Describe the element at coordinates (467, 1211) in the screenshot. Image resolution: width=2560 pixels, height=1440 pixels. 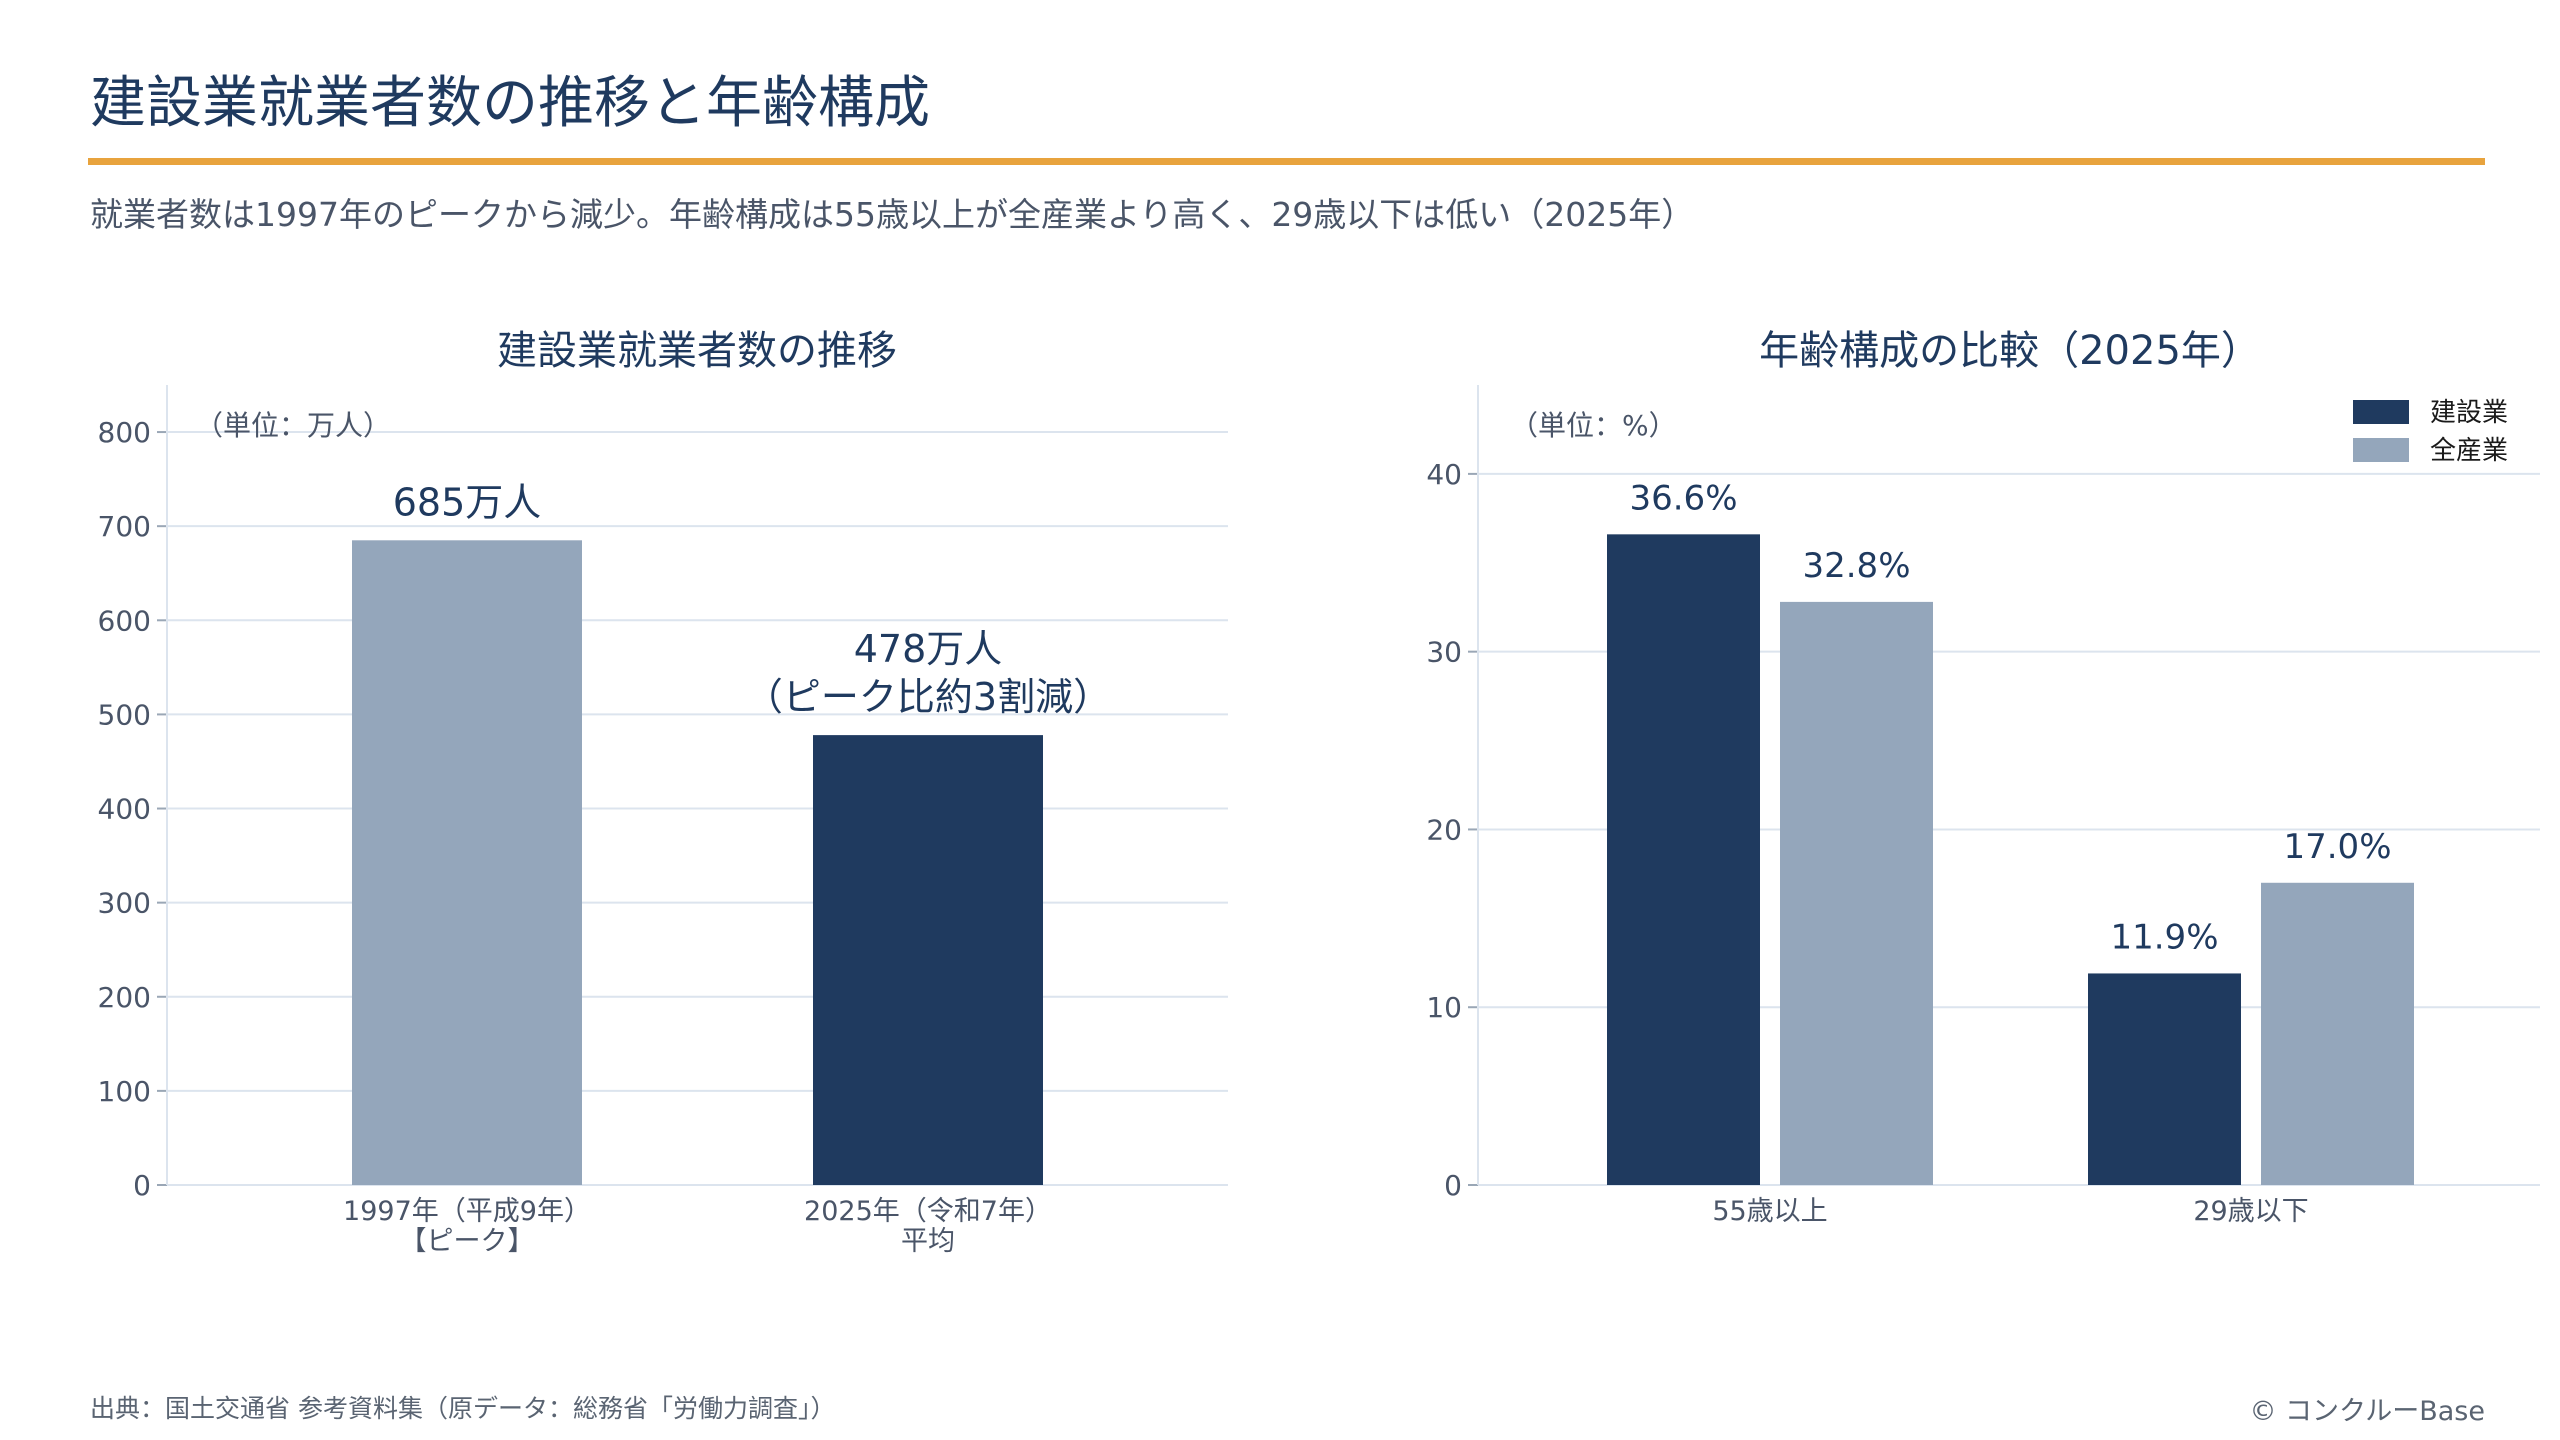
I see `chart1-xtick-label: 1997年（平成9年）` at that location.